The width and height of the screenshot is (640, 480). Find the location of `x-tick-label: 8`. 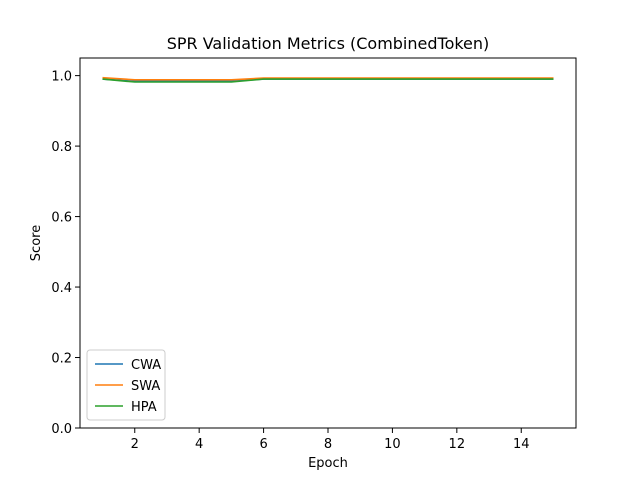

x-tick-label: 8 is located at coordinates (328, 444).